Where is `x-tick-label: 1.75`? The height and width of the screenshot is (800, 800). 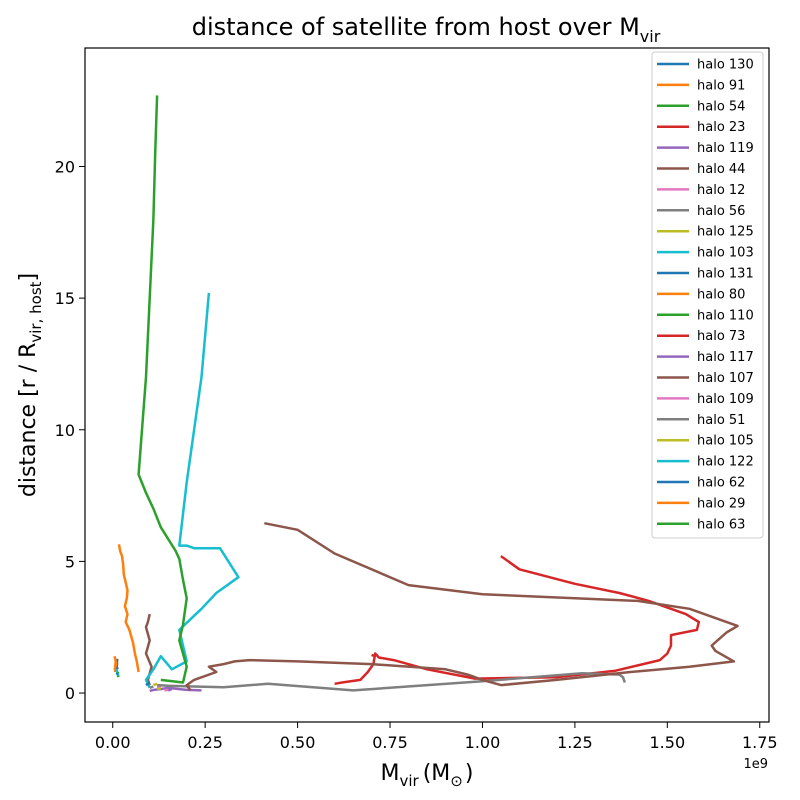 x-tick-label: 1.75 is located at coordinates (760, 742).